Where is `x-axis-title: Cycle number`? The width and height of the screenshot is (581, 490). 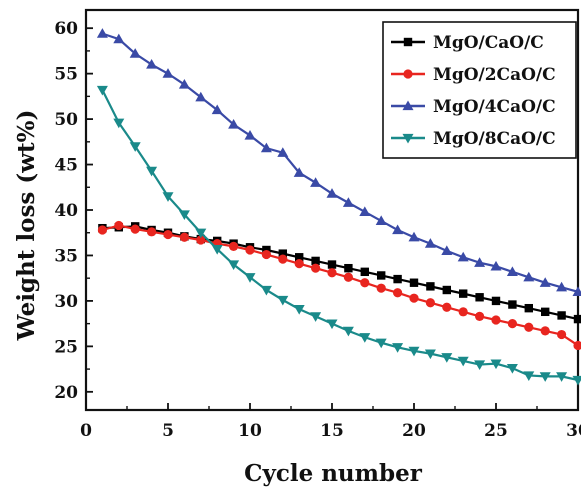 x-axis-title: Cycle number is located at coordinates (333, 473).